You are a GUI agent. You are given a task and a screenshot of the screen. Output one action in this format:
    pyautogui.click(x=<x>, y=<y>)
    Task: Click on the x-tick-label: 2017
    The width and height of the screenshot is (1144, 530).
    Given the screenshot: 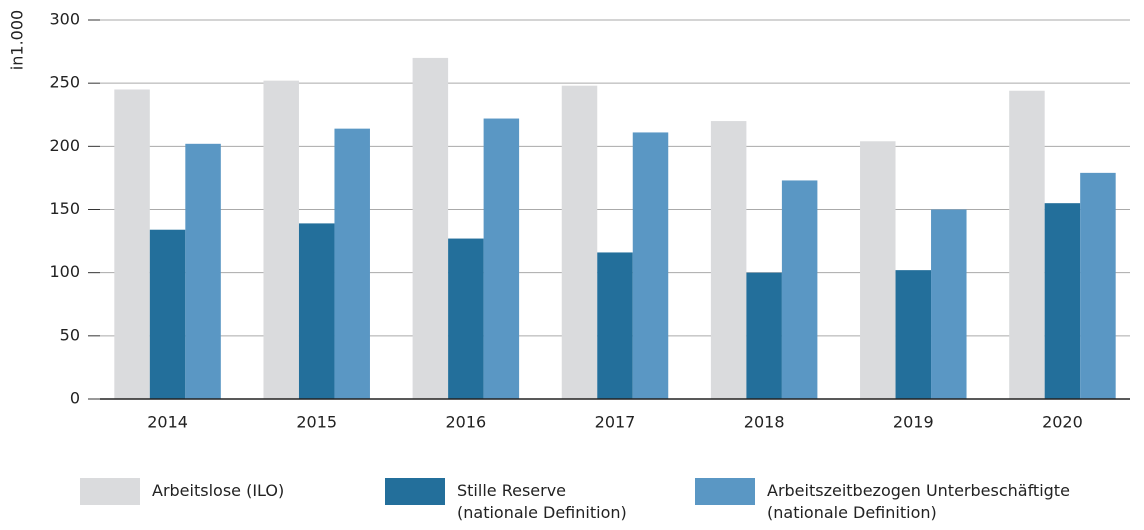 What is the action you would take?
    pyautogui.click(x=615, y=422)
    